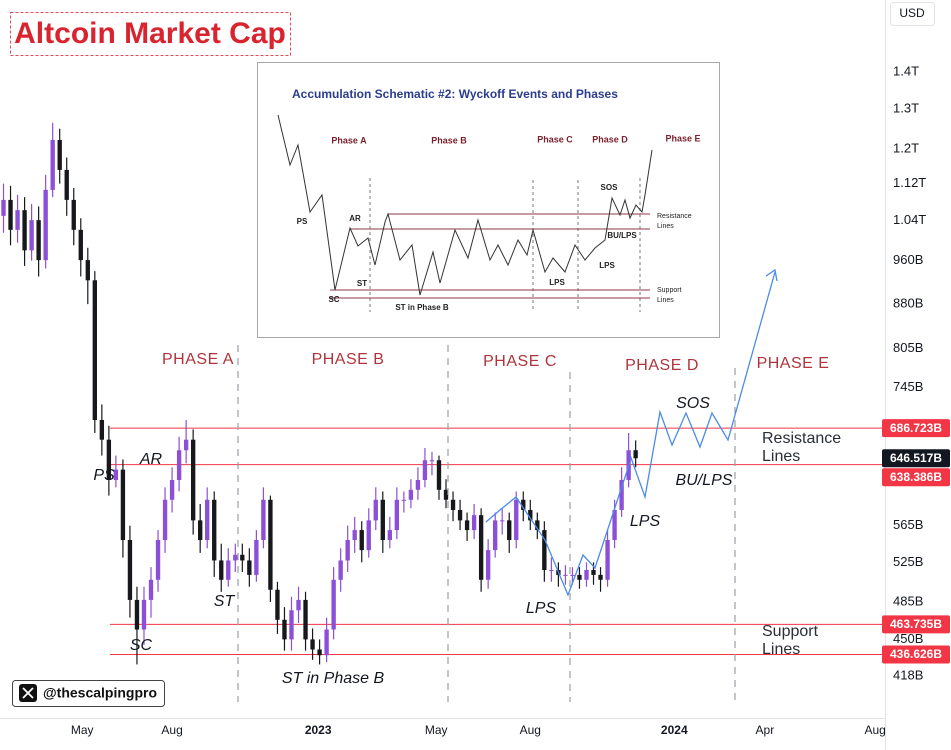 The height and width of the screenshot is (750, 951). I want to click on event-label: AR, so click(151, 459).